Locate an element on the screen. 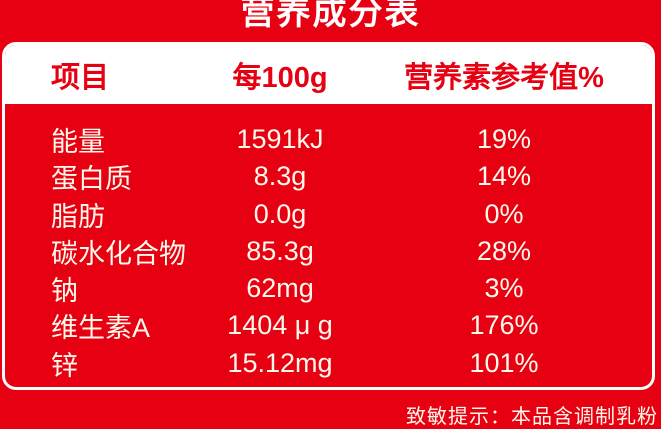 The width and height of the screenshot is (661, 429). row-label: 碳水化合物 is located at coordinates (118, 253).